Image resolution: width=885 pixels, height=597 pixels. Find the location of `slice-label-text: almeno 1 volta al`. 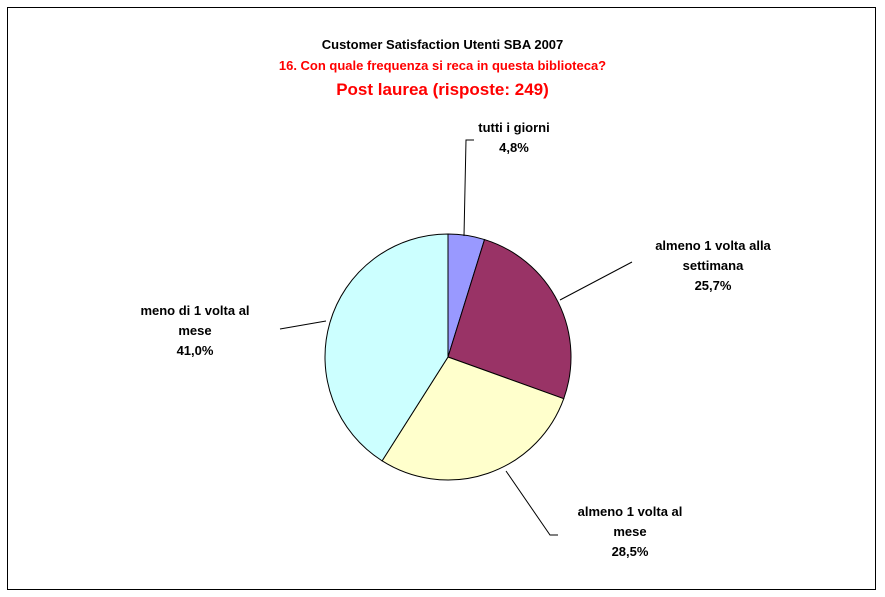

slice-label-text: almeno 1 volta al is located at coordinates (630, 511).